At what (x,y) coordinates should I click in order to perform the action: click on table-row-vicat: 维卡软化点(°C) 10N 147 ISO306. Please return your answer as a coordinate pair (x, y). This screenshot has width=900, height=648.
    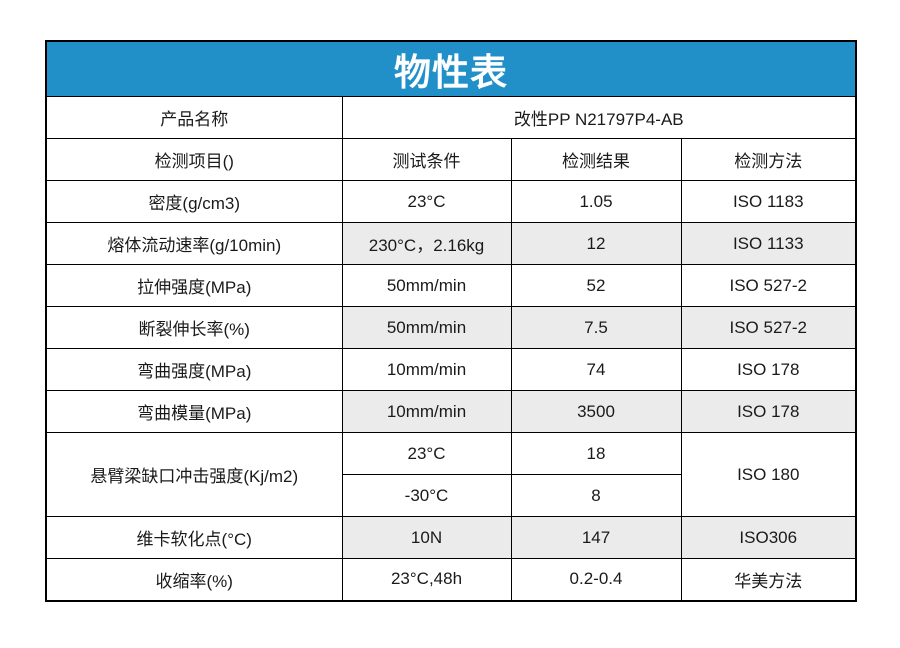
    Looking at the image, I should click on (451, 537).